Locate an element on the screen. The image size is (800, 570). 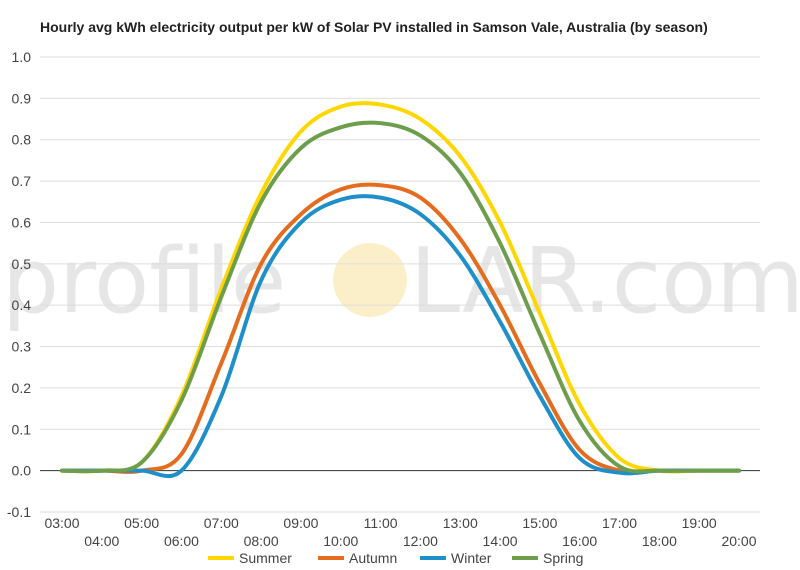
x-tick-label: 04:00 is located at coordinates (101, 541).